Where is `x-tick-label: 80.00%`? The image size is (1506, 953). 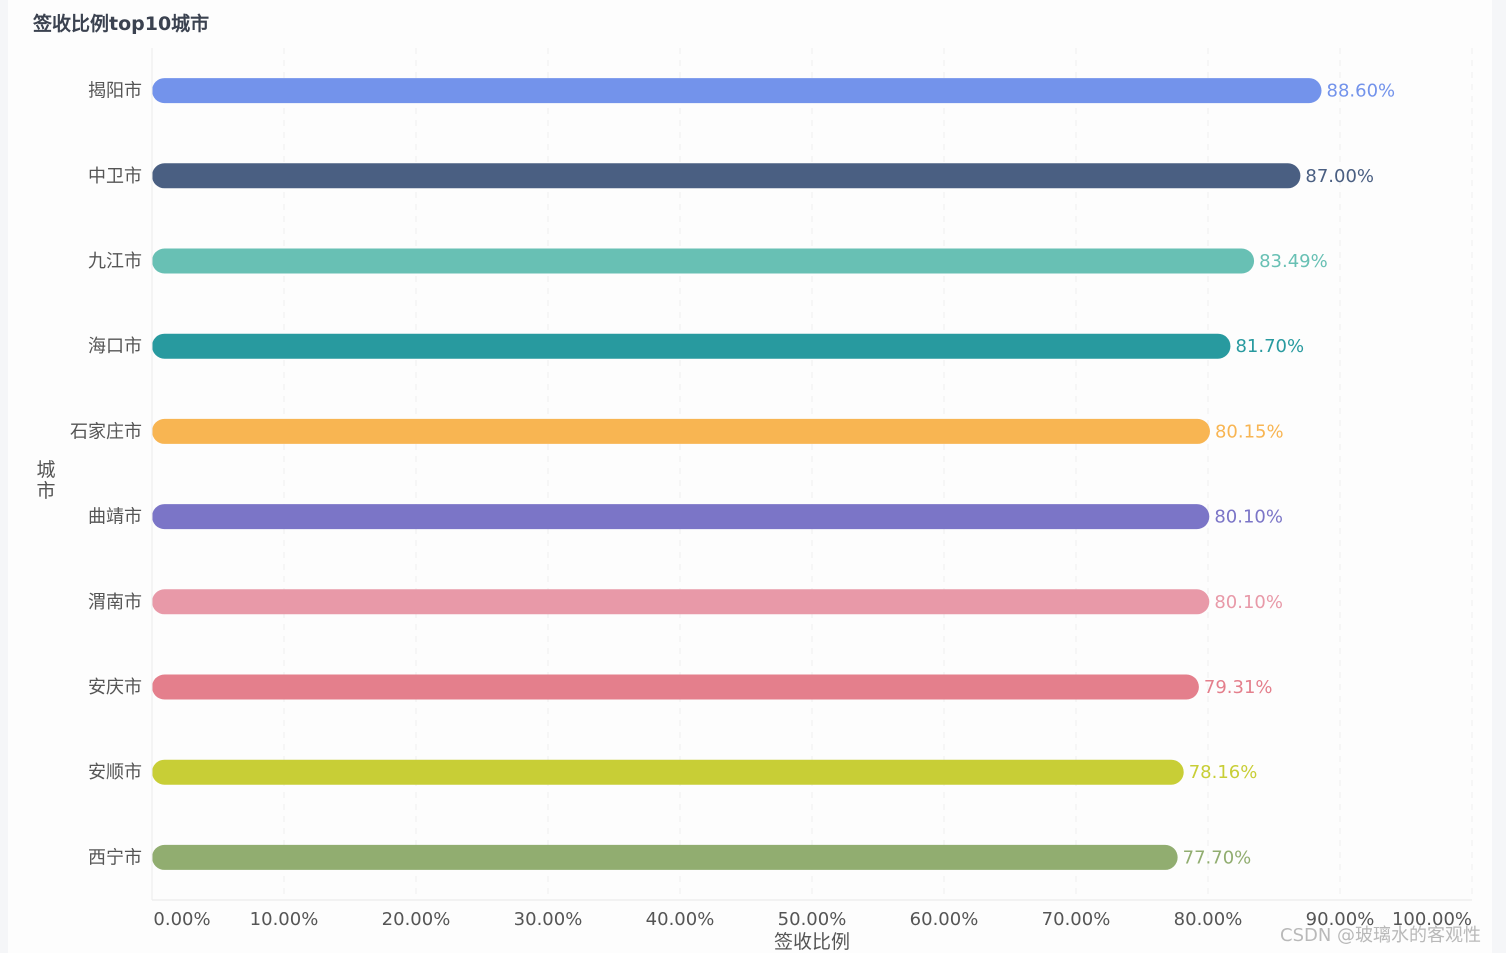
x-tick-label: 80.00% is located at coordinates (1208, 919).